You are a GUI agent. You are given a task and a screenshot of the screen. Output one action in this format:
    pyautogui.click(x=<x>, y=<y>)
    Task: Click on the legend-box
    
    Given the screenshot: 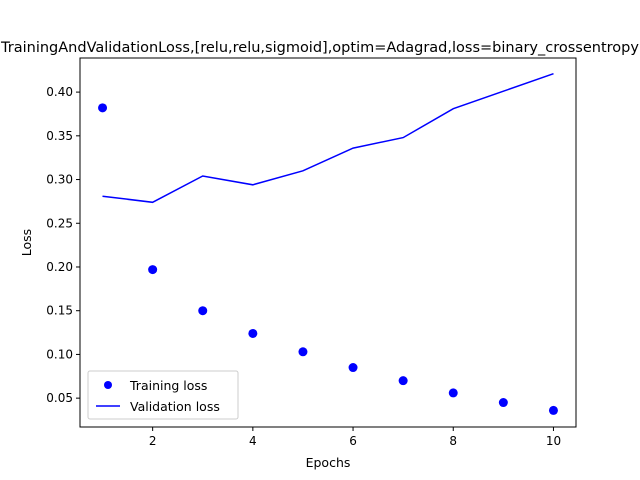 What is the action you would take?
    pyautogui.click(x=163, y=395)
    